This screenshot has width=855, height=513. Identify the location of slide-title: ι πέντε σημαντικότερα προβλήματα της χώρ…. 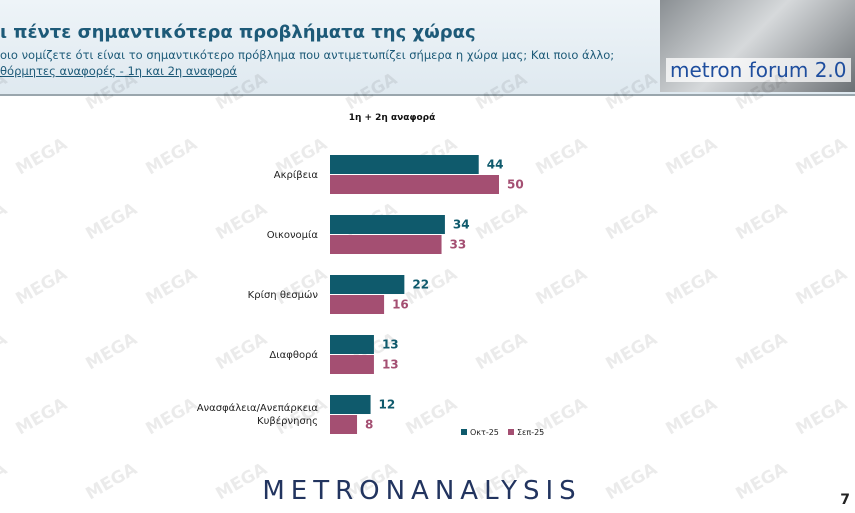
(238, 32).